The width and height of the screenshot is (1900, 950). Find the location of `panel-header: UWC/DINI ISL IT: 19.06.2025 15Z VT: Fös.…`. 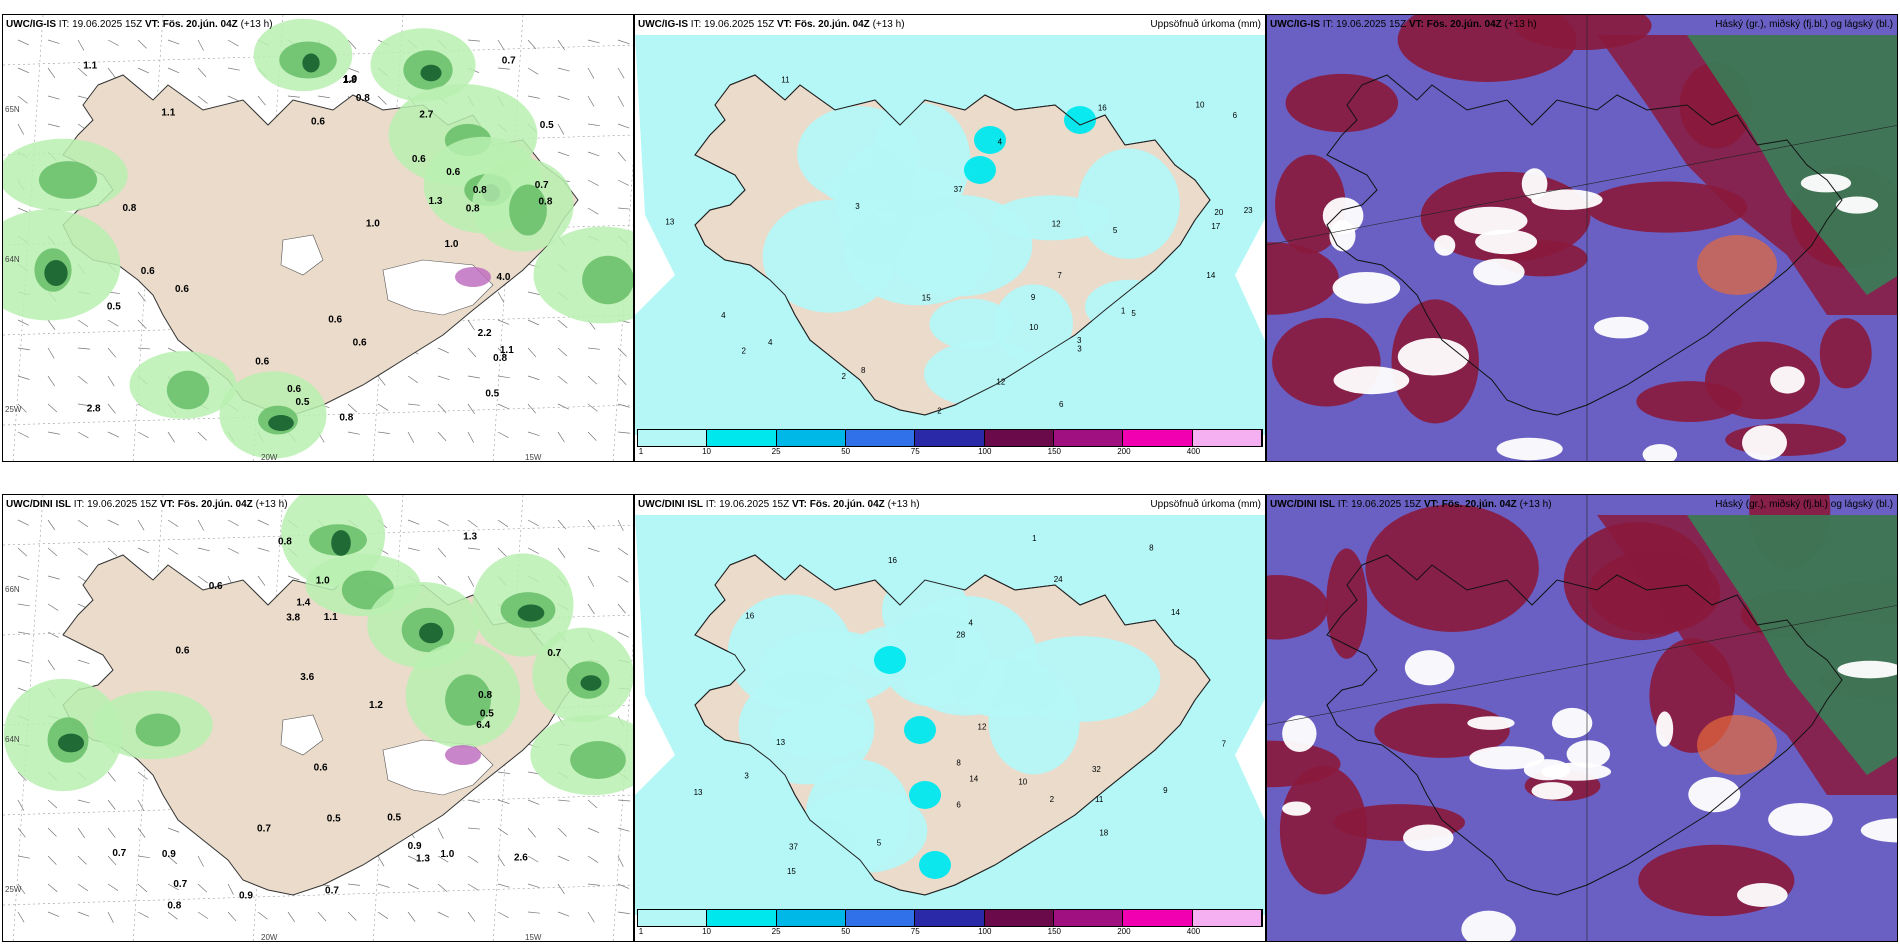

panel-header: UWC/DINI ISL IT: 19.06.2025 15Z VT: Fös.… is located at coordinates (1411, 504).